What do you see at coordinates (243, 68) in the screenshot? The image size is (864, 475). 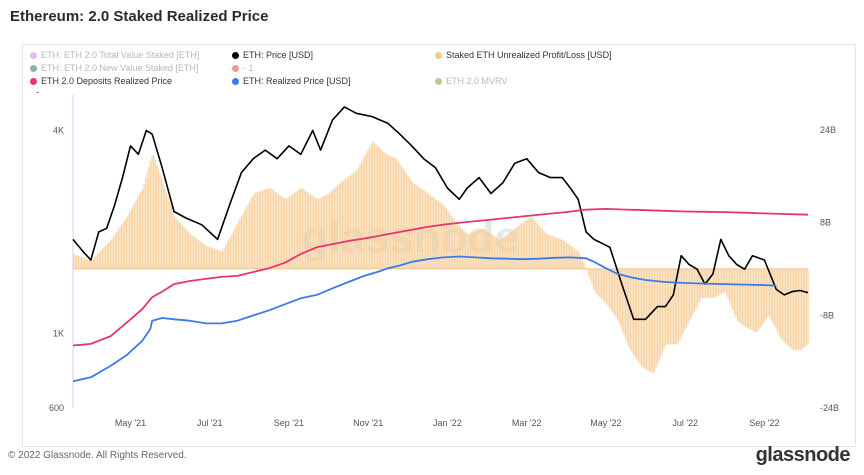 I see `legend-item-minus-one: - 1` at bounding box center [243, 68].